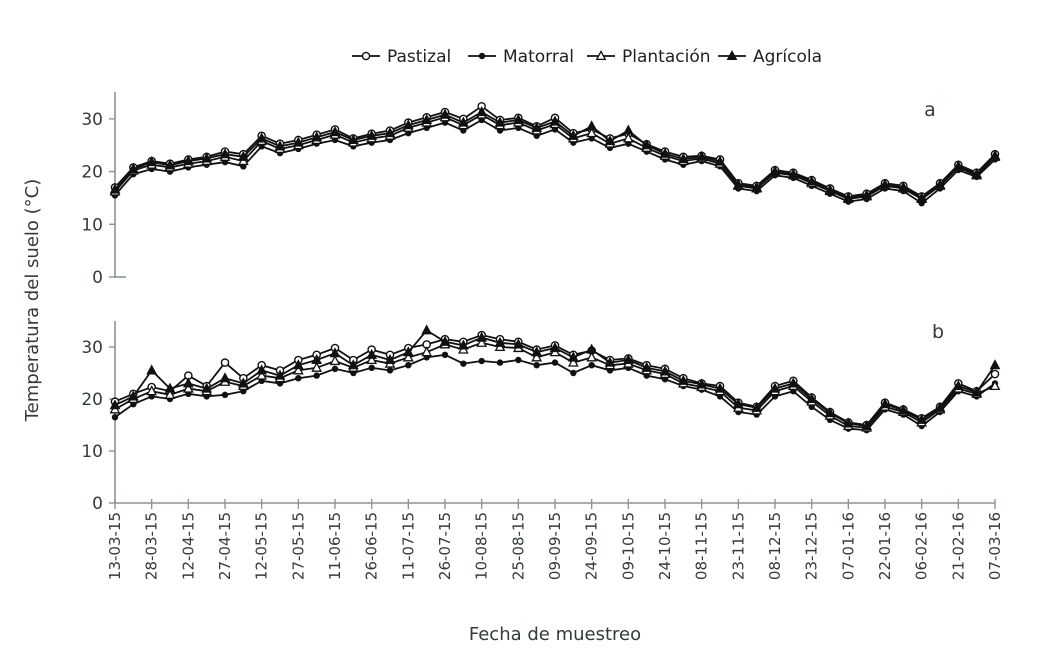 The width and height of the screenshot is (1044, 668). Describe the element at coordinates (97, 504) in the screenshot. I see `y-tick-label: 0` at that location.